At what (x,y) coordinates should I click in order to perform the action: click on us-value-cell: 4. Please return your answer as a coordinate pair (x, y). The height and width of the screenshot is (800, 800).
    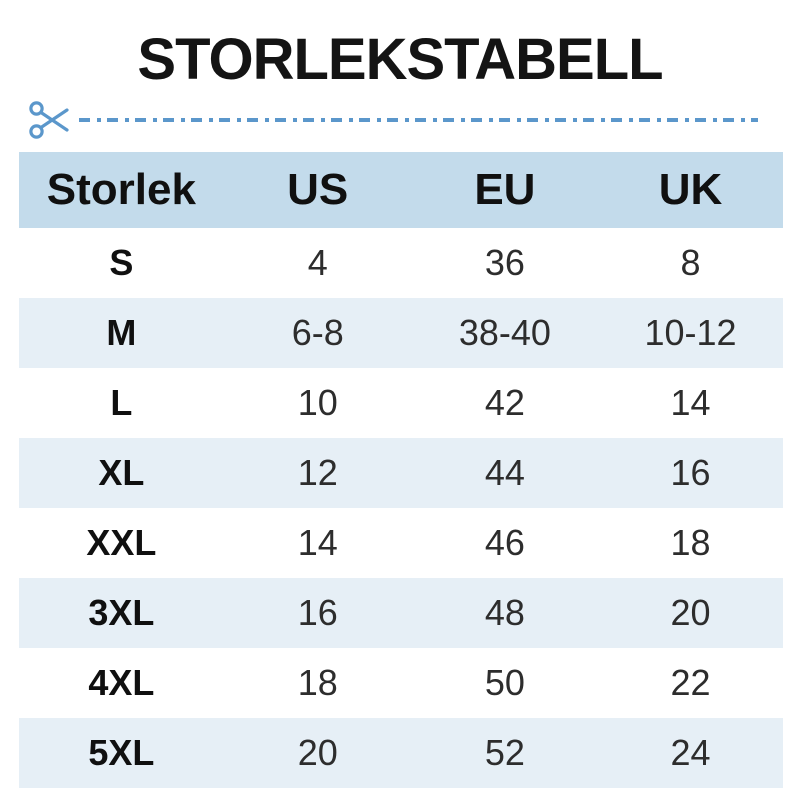
    Looking at the image, I should click on (317, 262).